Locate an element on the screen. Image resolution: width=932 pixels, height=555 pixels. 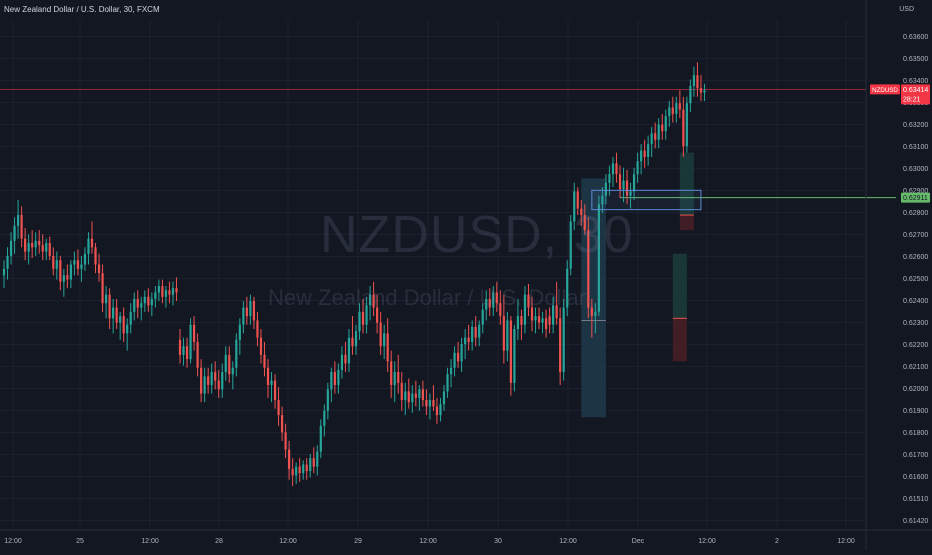
drawn-rectangle is located at coordinates (646, 200).